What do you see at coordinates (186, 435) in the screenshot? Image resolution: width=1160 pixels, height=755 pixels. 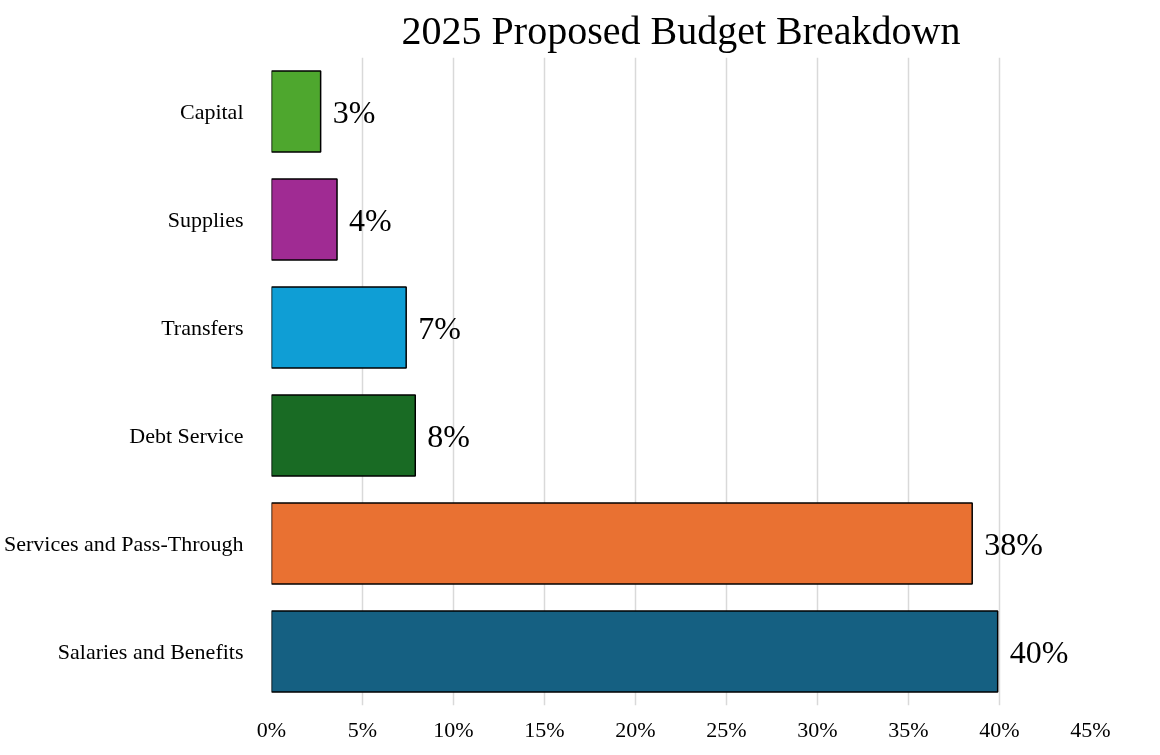 I see `y-tick-label: Debt Service` at bounding box center [186, 435].